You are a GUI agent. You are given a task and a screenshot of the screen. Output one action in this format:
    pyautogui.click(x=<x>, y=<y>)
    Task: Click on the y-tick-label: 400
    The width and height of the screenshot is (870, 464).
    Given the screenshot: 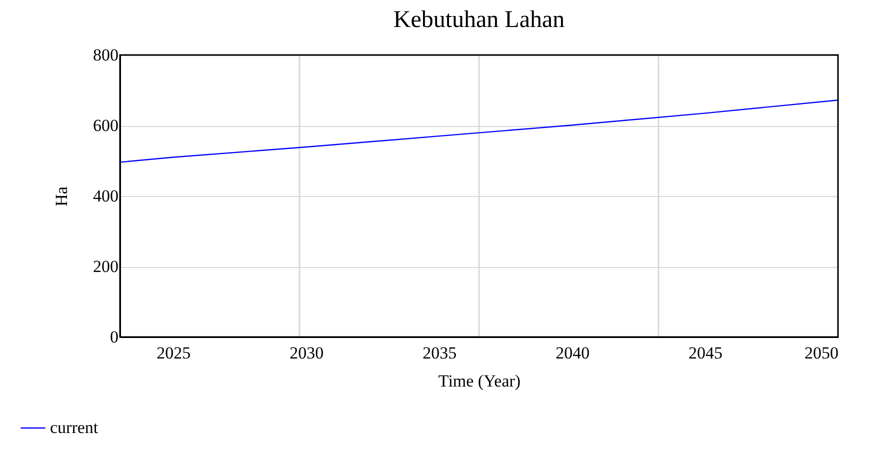 What is the action you would take?
    pyautogui.click(x=105, y=196)
    